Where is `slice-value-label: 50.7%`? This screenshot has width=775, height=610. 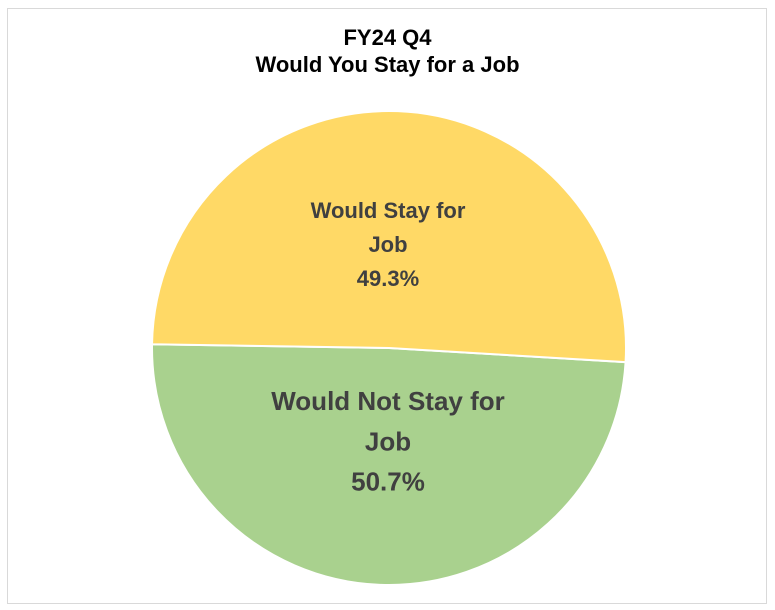
slice-value-label: 50.7% is located at coordinates (388, 482).